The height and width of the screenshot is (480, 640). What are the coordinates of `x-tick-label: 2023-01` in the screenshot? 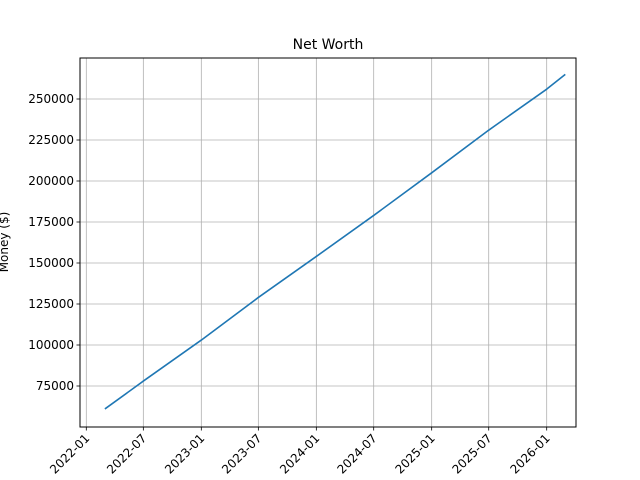 It's located at (184, 453).